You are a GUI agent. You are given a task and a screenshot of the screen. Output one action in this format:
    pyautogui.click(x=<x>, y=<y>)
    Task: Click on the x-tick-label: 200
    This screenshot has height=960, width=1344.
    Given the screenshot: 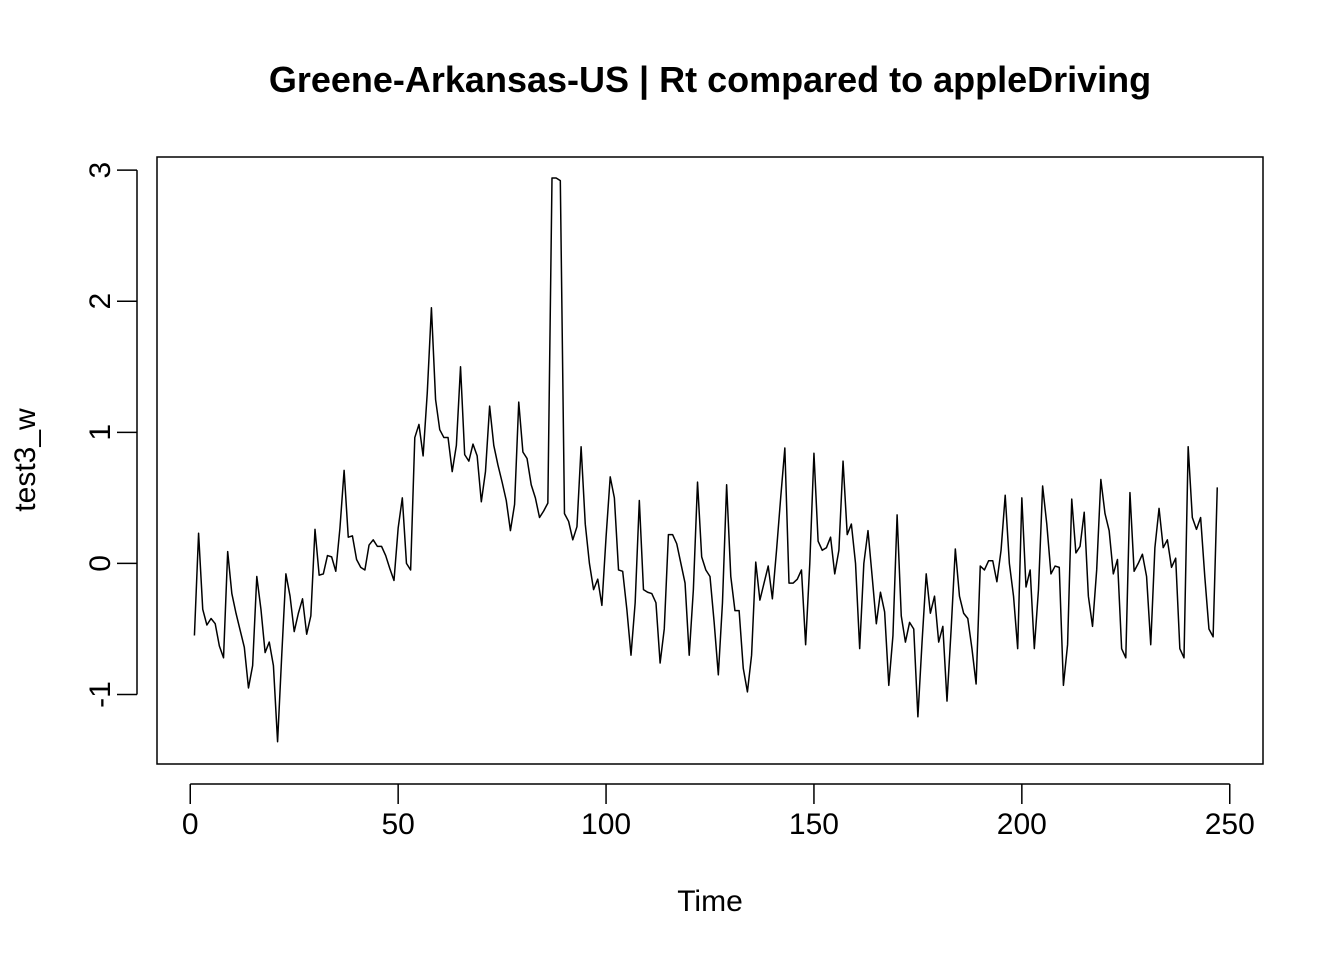 What is the action you would take?
    pyautogui.click(x=1022, y=824)
    